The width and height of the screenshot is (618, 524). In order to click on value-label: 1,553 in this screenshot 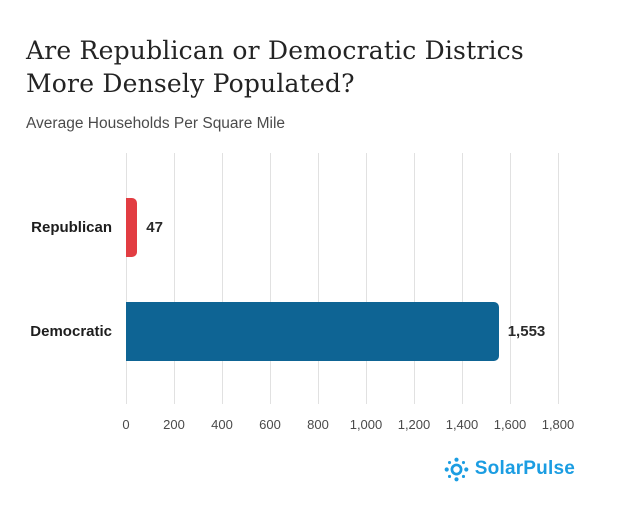, I will do `click(526, 331)`.